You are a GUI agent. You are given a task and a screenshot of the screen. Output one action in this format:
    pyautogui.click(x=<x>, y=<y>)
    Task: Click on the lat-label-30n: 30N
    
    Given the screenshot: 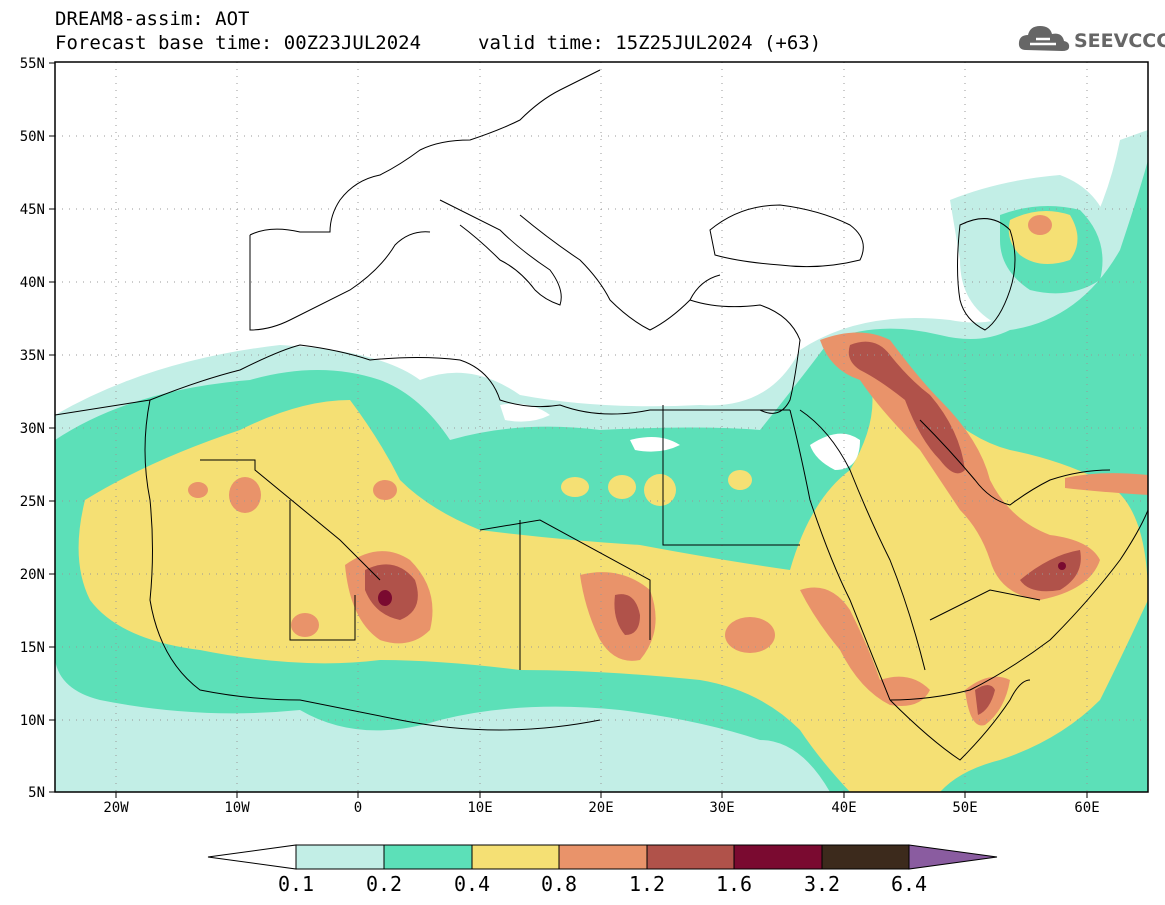 What is the action you would take?
    pyautogui.click(x=32, y=429)
    